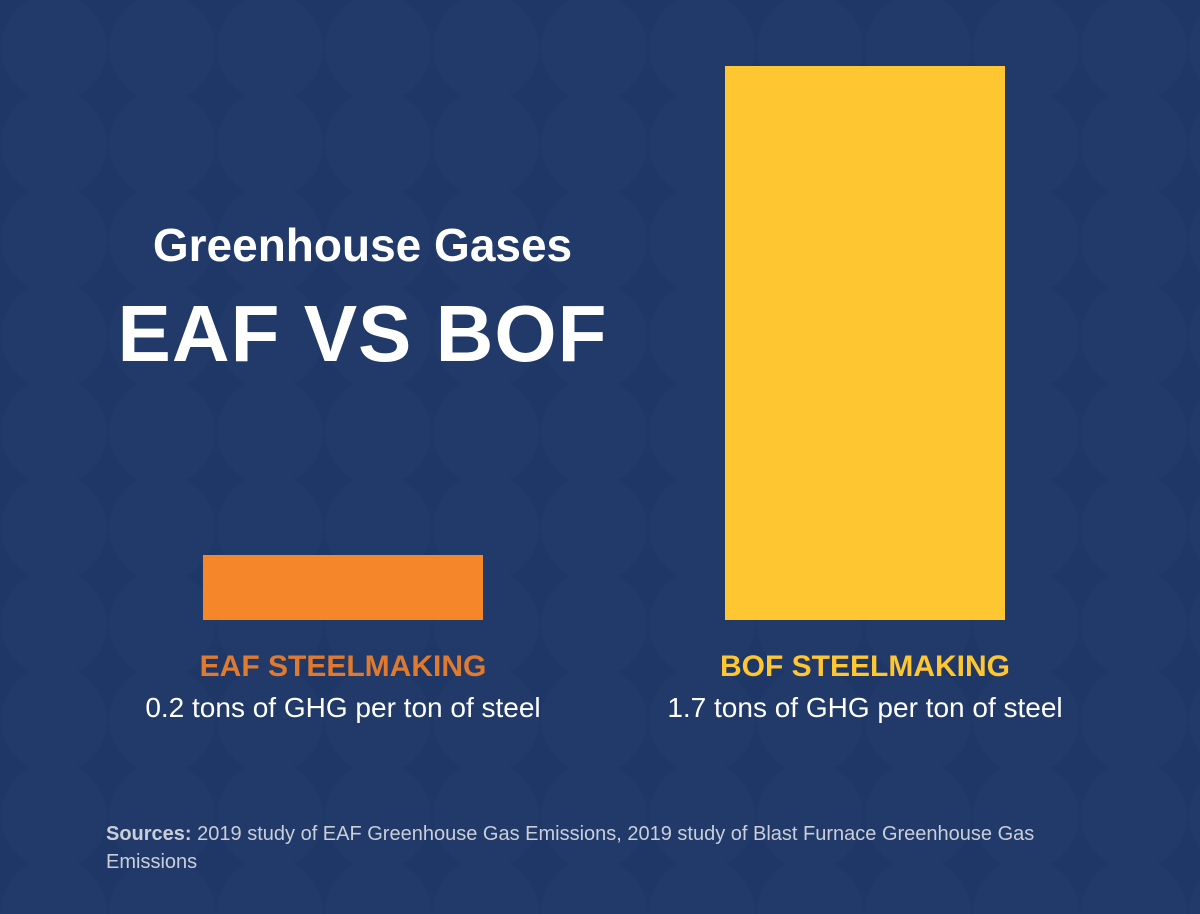 This screenshot has width=1200, height=914. I want to click on sources-label: Sources:, so click(149, 834).